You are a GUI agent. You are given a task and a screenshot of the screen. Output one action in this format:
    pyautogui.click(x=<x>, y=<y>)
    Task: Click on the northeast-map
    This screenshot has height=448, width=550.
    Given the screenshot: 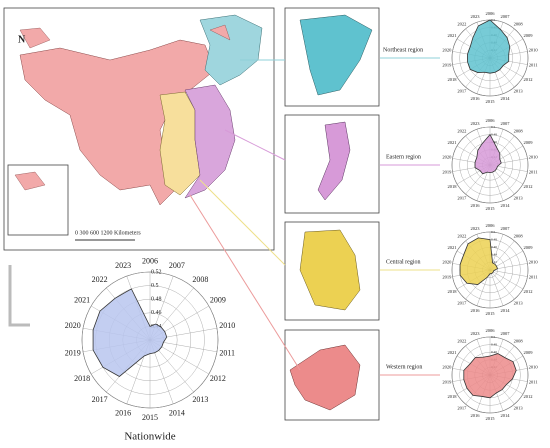 What is the action you would take?
    pyautogui.click(x=336, y=55)
    